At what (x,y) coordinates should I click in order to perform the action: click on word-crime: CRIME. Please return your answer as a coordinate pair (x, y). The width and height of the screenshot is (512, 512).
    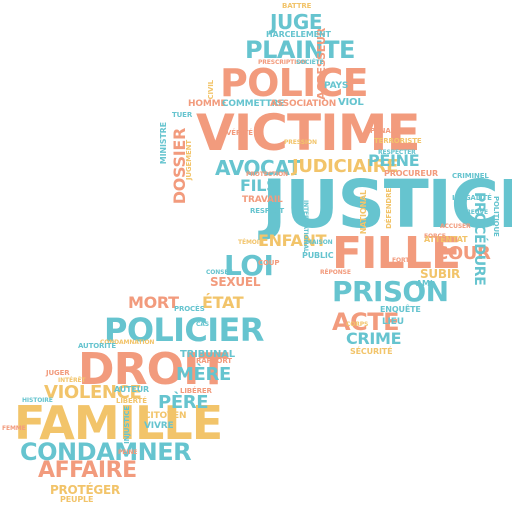
    Looking at the image, I should click on (374, 338).